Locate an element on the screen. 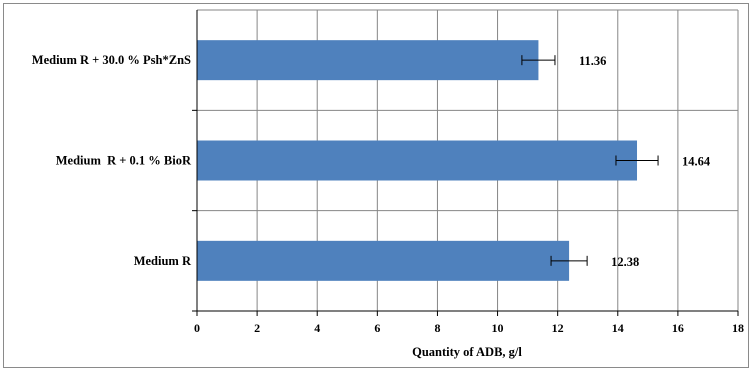 This screenshot has height=374, width=752. category-label-1: Medium R + 0.1 % BioR is located at coordinates (124, 161).